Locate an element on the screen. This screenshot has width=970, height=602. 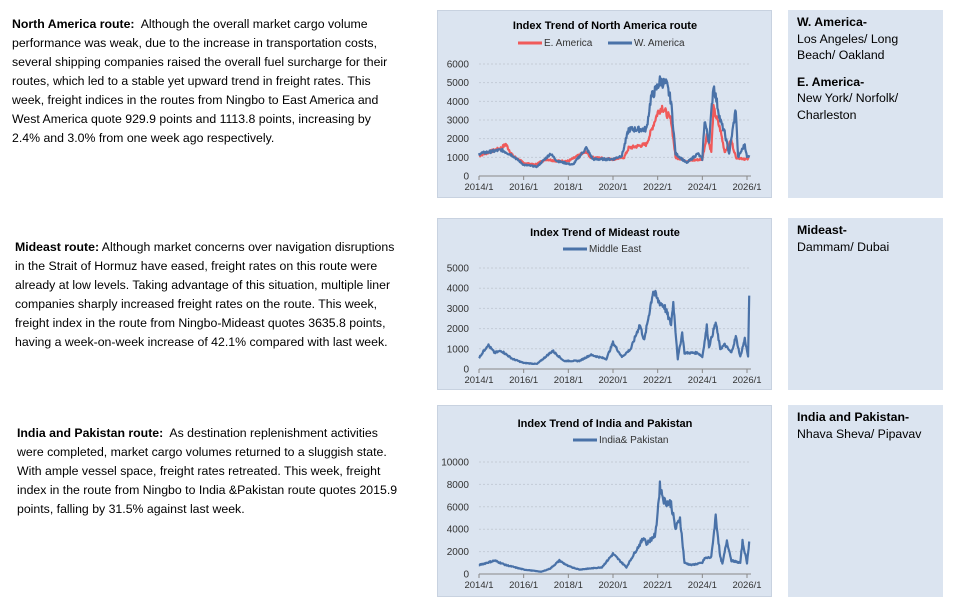
y-tick-label: 10000 is located at coordinates (455, 463).